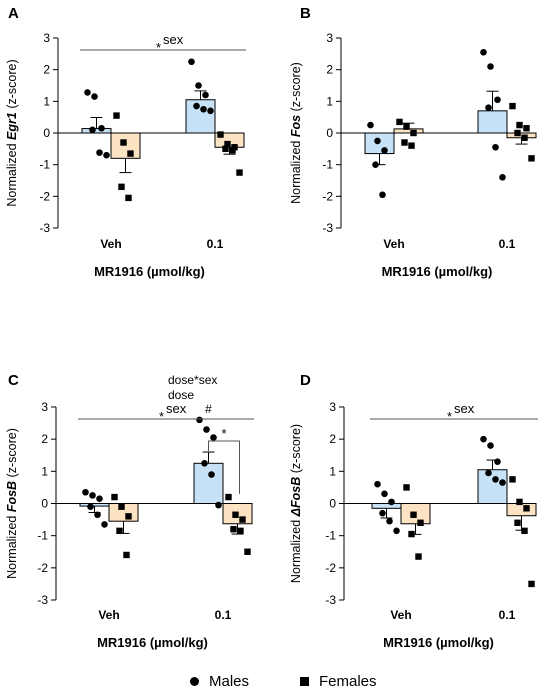 The width and height of the screenshot is (550, 698). I want to click on y-axis-label: Normalized Egr1 (z-score), so click(12, 132).